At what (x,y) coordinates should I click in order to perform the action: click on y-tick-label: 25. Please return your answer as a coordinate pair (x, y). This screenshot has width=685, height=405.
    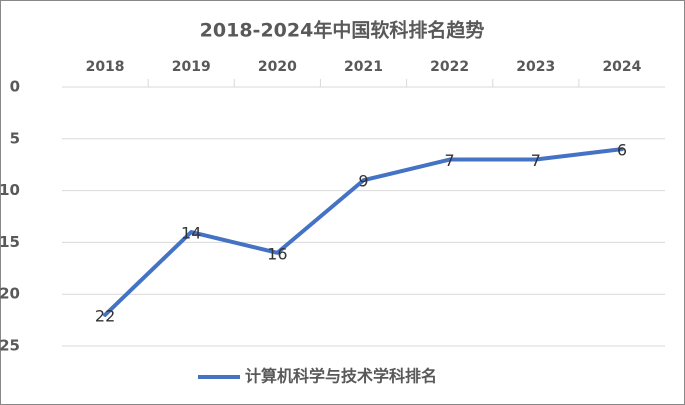
    Looking at the image, I should click on (10, 346).